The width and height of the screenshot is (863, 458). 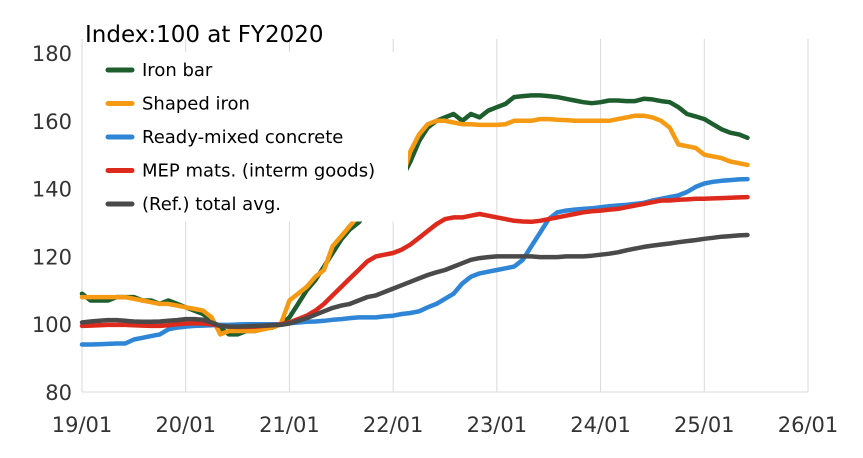 I want to click on x-tick-label: 26/01, so click(x=808, y=425).